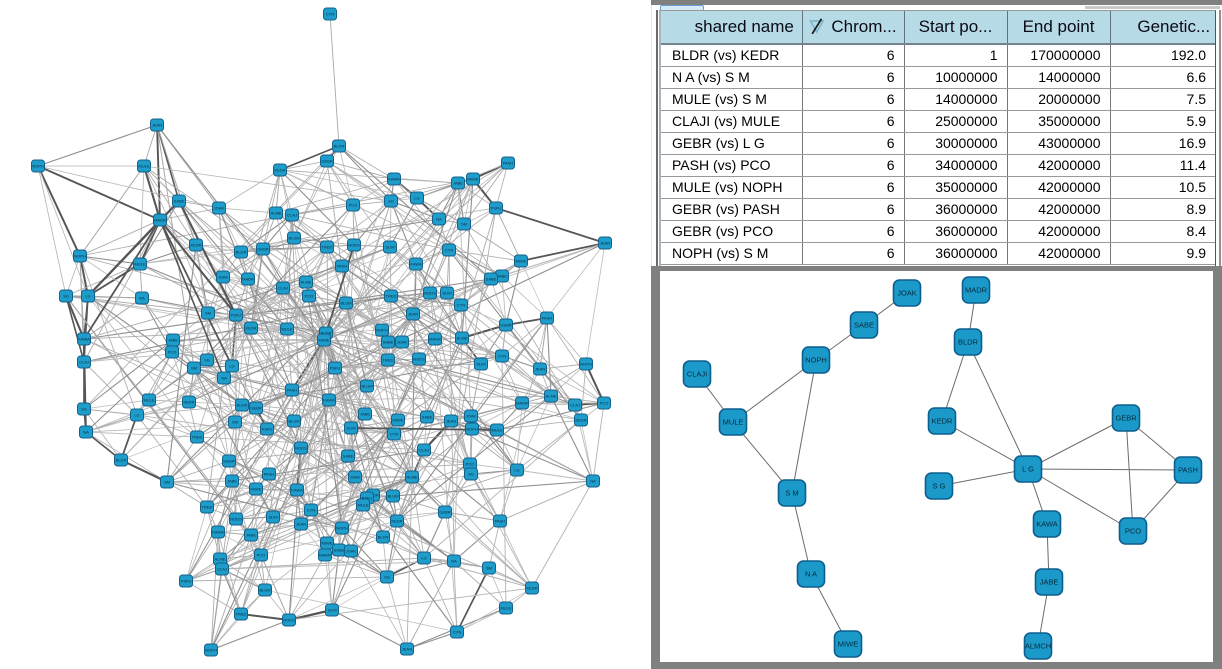 The height and width of the screenshot is (669, 1222). What do you see at coordinates (1038, 646) in the screenshot?
I see `svg-text: ALMCH` at bounding box center [1038, 646].